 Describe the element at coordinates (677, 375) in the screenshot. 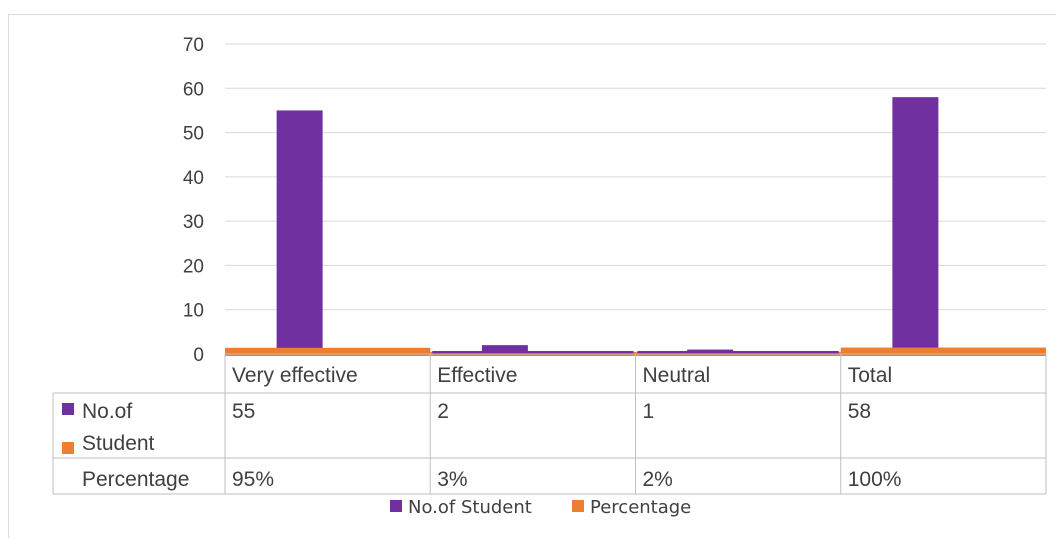

I see `category-label: Neutral` at that location.